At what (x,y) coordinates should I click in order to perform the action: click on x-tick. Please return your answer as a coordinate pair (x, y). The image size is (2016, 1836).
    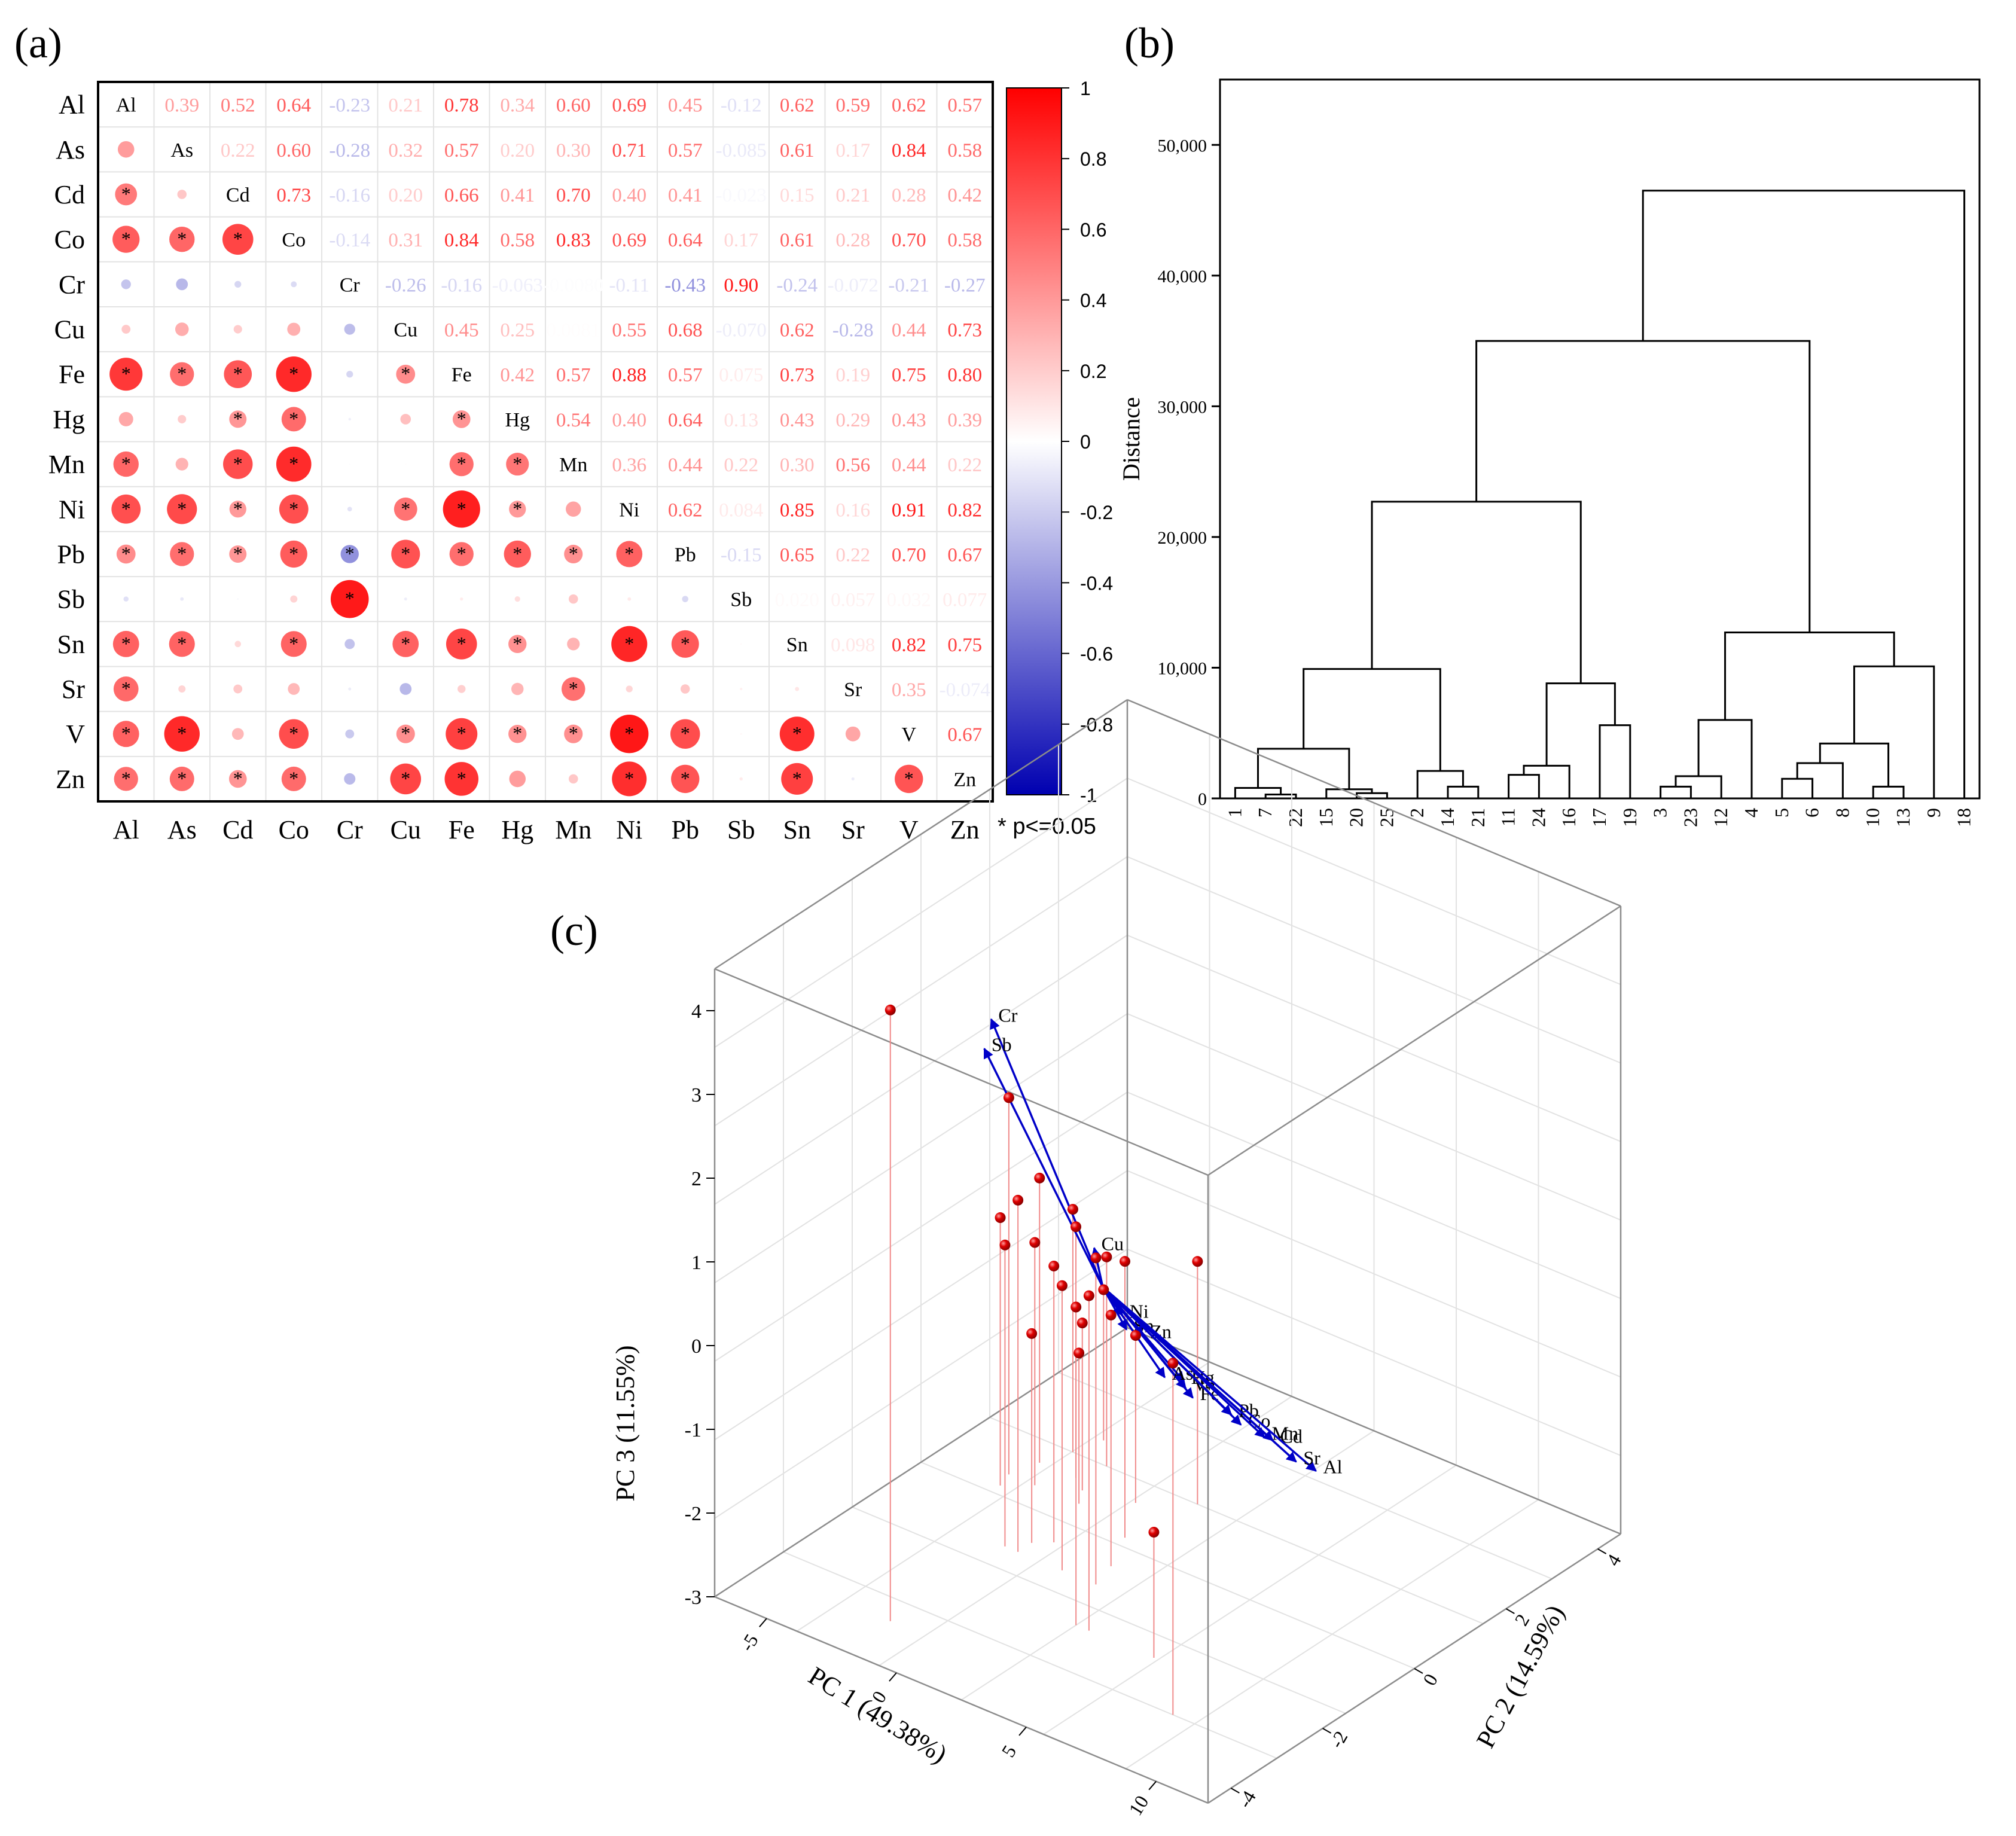
    Looking at the image, I should click on (763, 1622).